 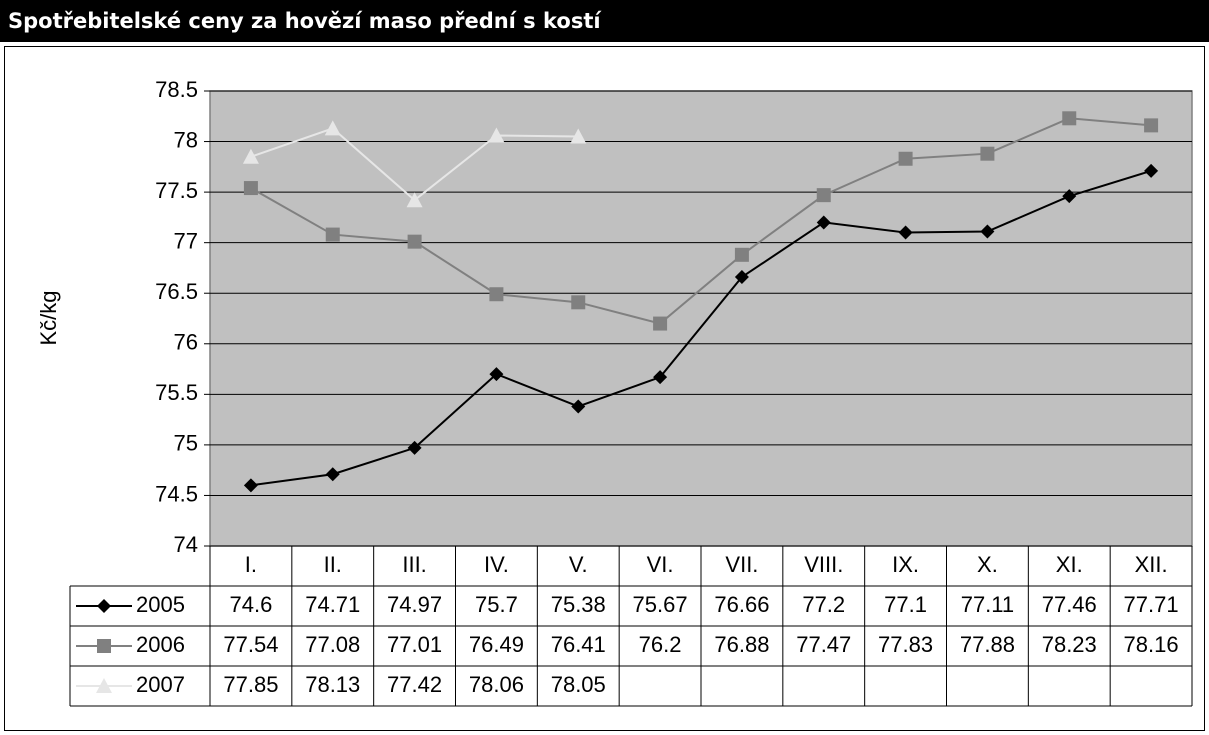 What do you see at coordinates (905, 604) in the screenshot?
I see `table-value: 77.1` at bounding box center [905, 604].